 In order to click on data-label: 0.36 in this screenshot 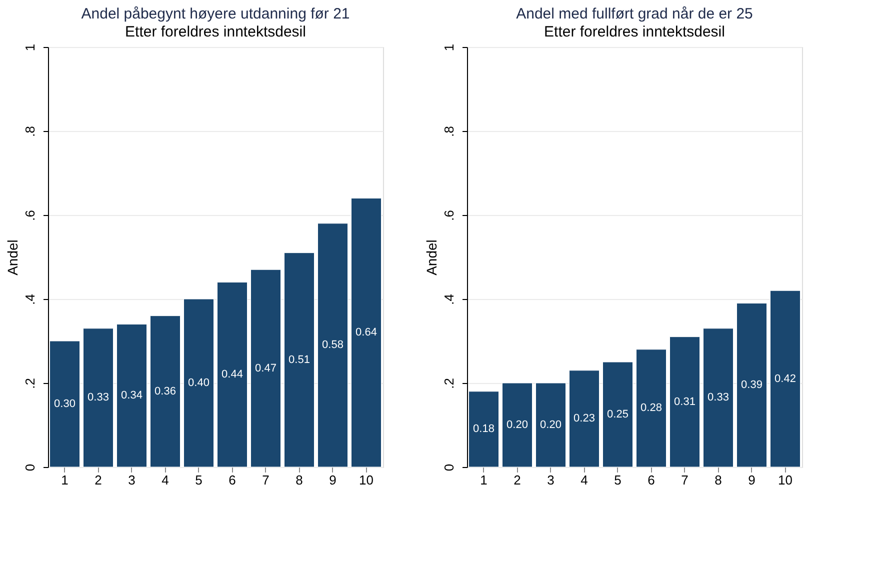, I will do `click(165, 391)`.